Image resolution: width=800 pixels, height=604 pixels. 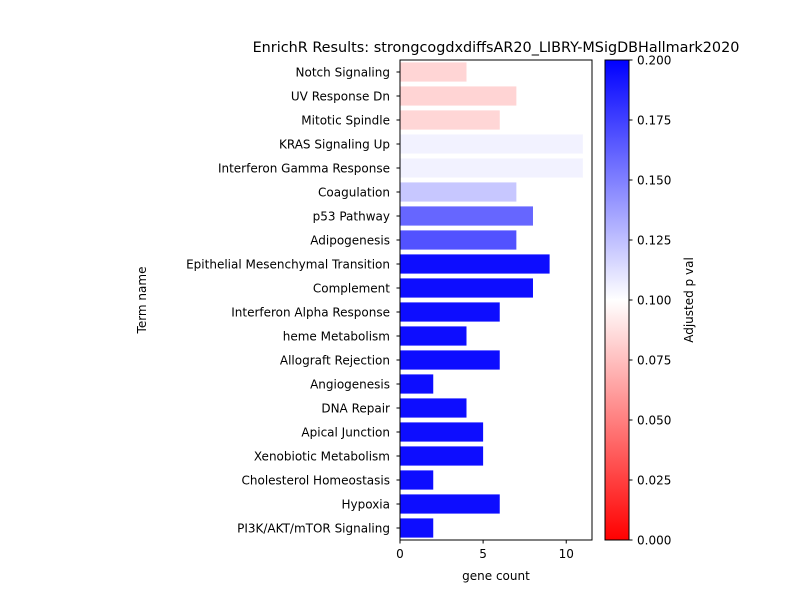 What do you see at coordinates (566, 554) in the screenshot?
I see `x-tick-label: 10` at bounding box center [566, 554].